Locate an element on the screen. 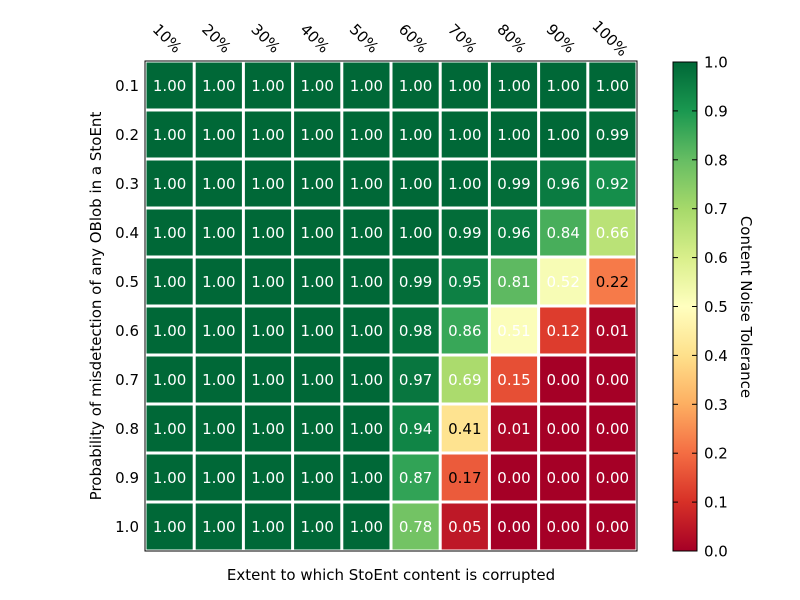  x-tick-label: 40% is located at coordinates (315, 38).